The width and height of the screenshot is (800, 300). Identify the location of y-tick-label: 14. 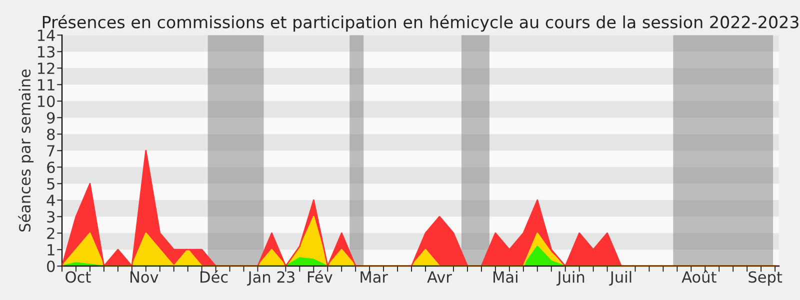
(46, 35).